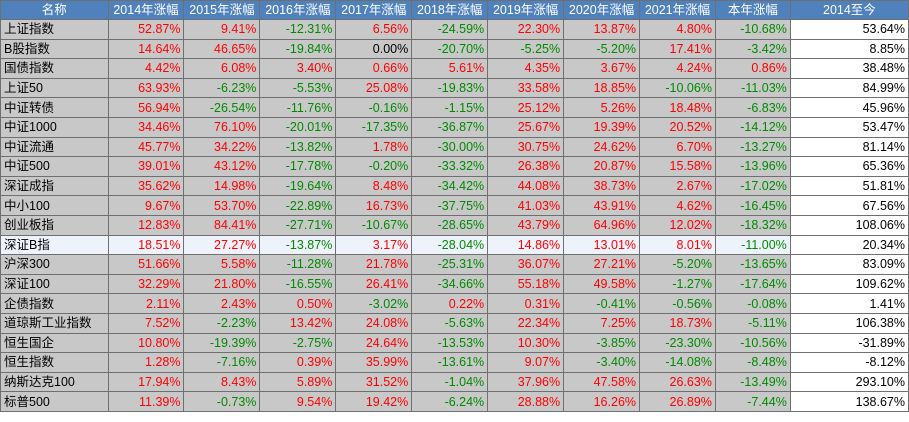 The image size is (909, 422). What do you see at coordinates (849, 362) in the screenshot?
I see `cumulative-return-cell: -8.12%` at bounding box center [849, 362].